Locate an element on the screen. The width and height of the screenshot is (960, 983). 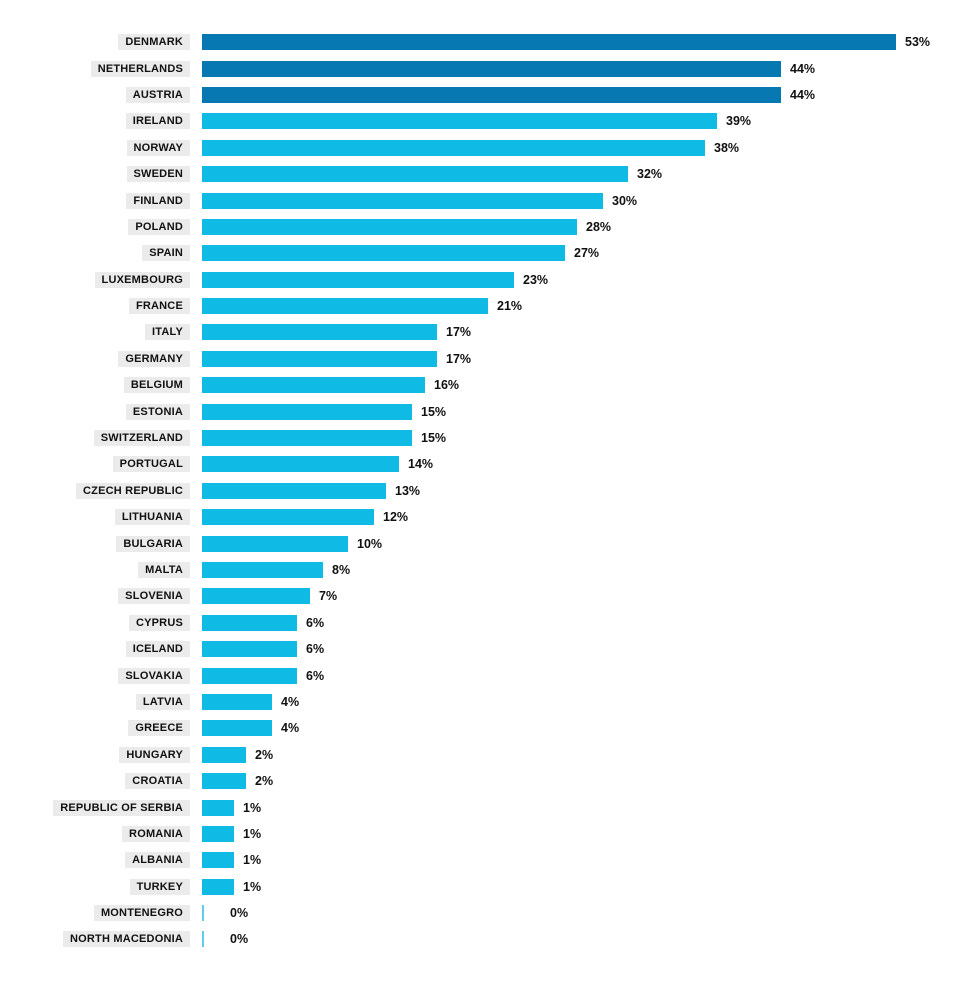
chart-row: LUXEMBOURG 23% is located at coordinates (480, 280).